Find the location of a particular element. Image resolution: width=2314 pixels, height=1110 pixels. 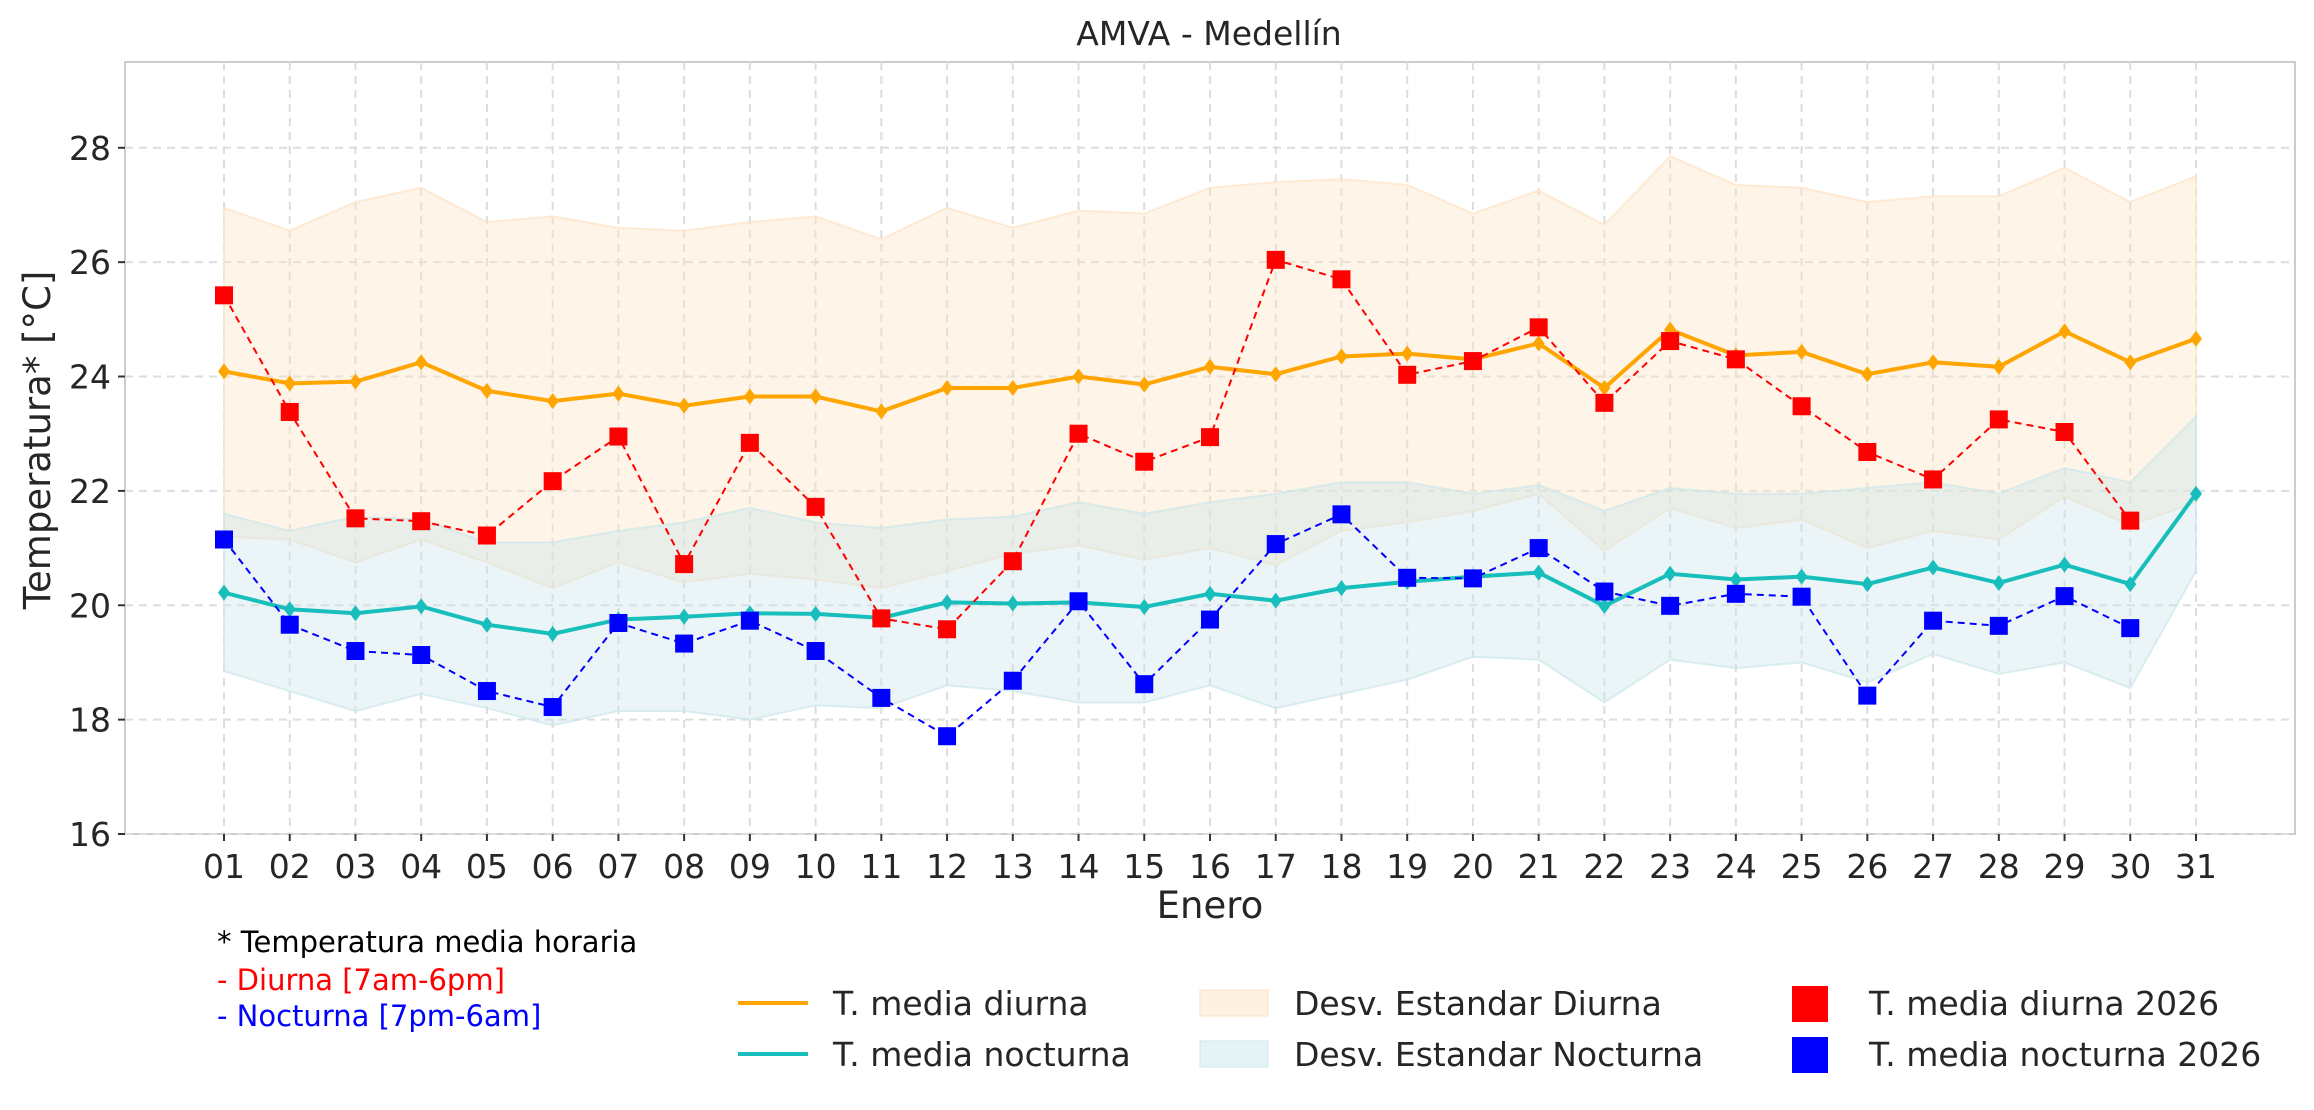

legend-label-std-diurna: Desv. Estandar Diurna is located at coordinates (1478, 1003).